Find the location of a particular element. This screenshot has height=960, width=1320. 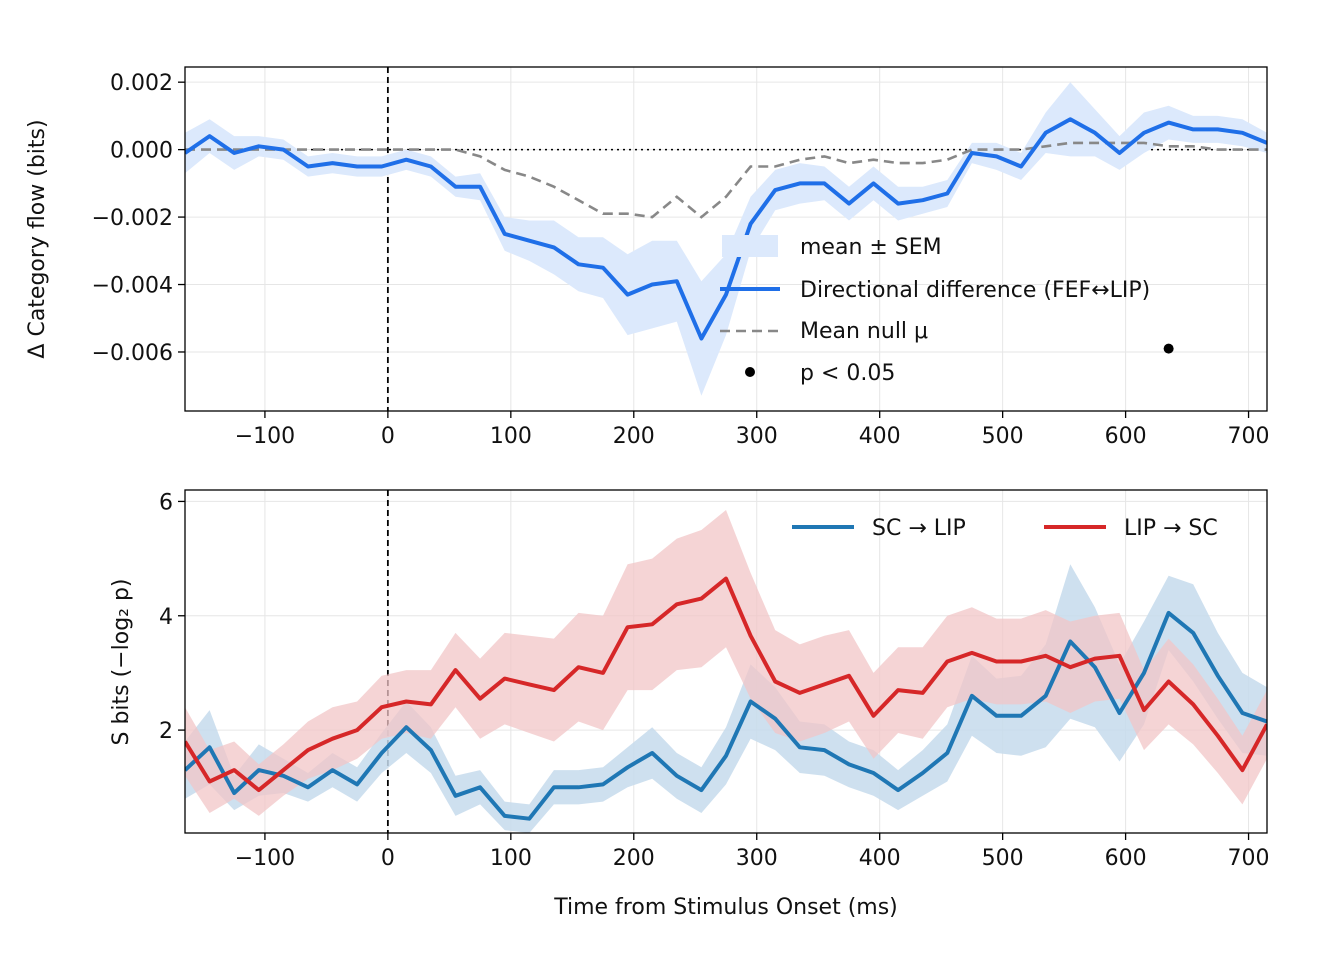

significance-marker is located at coordinates (1168, 348).